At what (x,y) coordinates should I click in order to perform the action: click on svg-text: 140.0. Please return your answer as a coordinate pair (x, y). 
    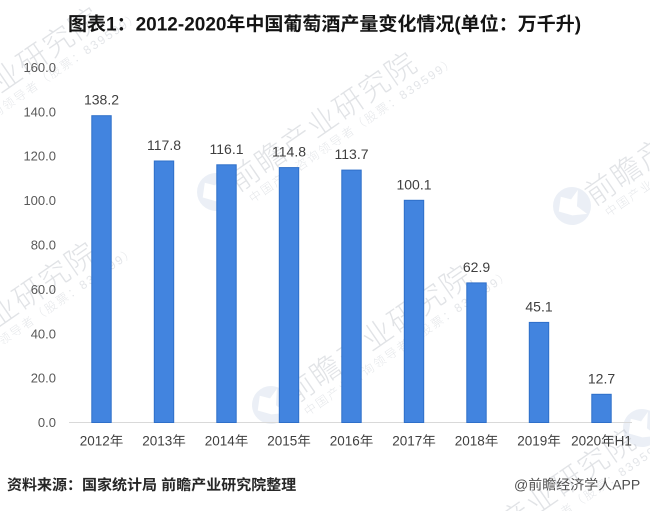
    Looking at the image, I should click on (39, 111).